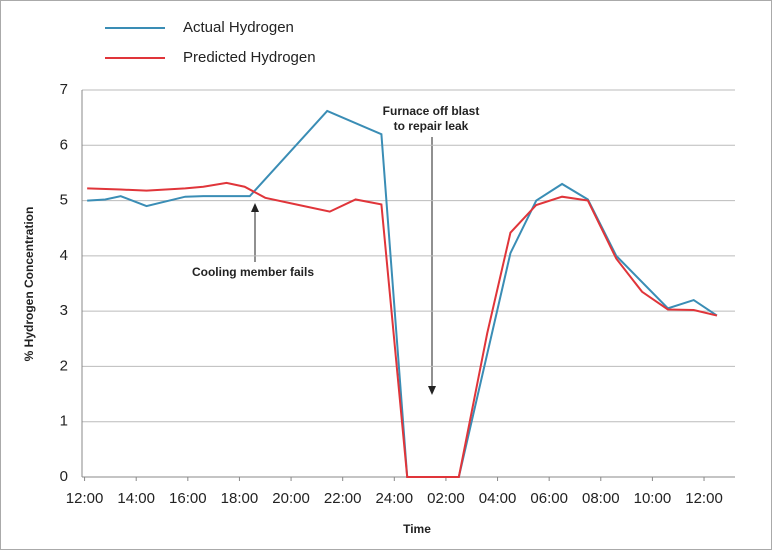 This screenshot has height=555, width=772. What do you see at coordinates (417, 529) in the screenshot?
I see `x-axis-label: Time` at bounding box center [417, 529].